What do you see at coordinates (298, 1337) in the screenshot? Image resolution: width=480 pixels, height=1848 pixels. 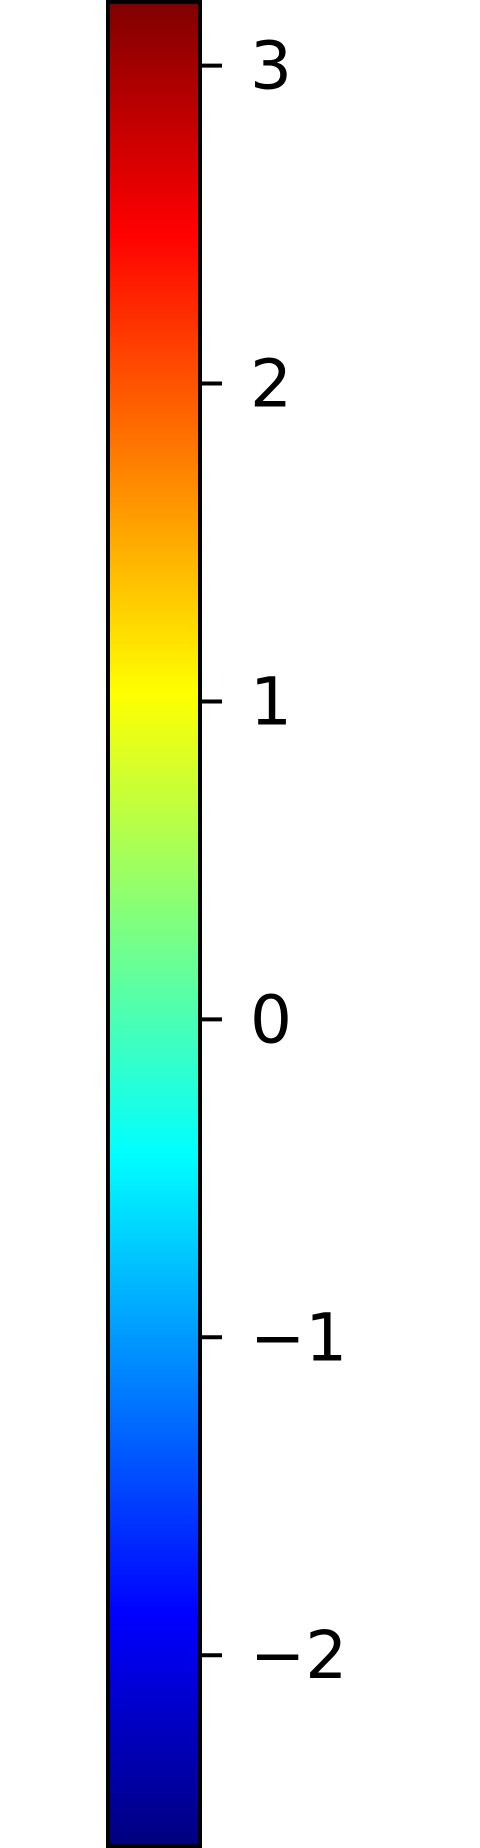 I see `tick-label: −1` at bounding box center [298, 1337].